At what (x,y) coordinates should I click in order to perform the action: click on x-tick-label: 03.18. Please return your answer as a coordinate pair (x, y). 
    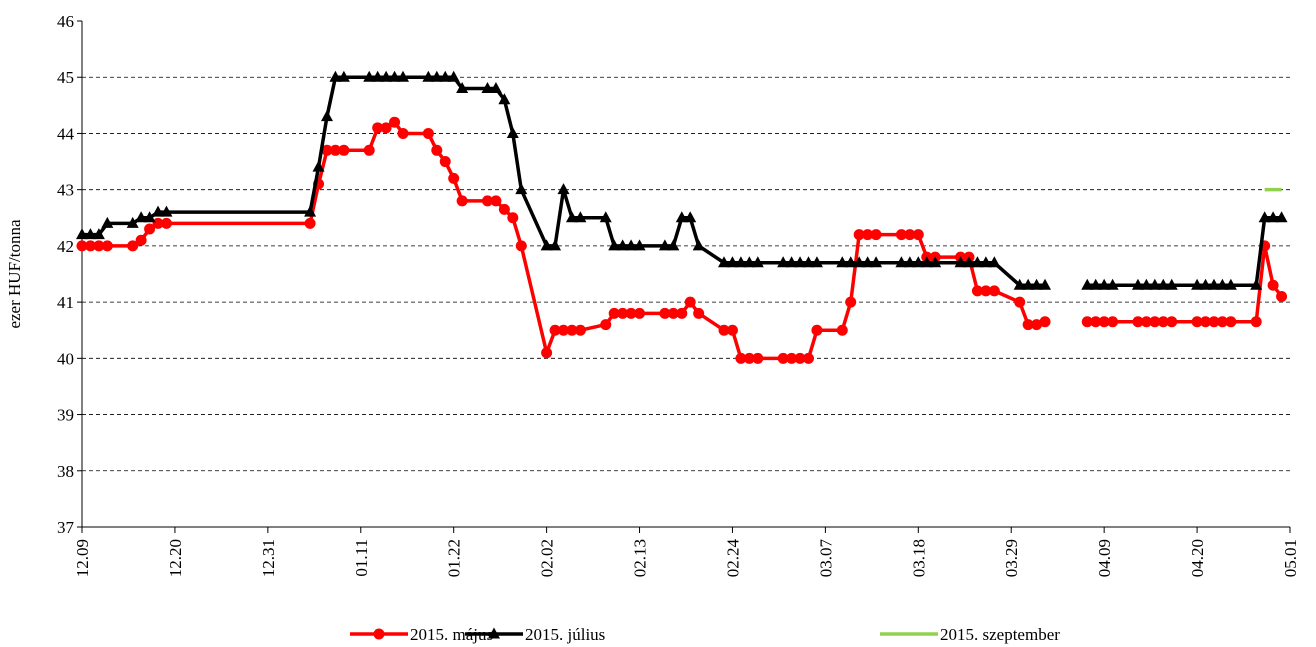
    Looking at the image, I should click on (918, 558).